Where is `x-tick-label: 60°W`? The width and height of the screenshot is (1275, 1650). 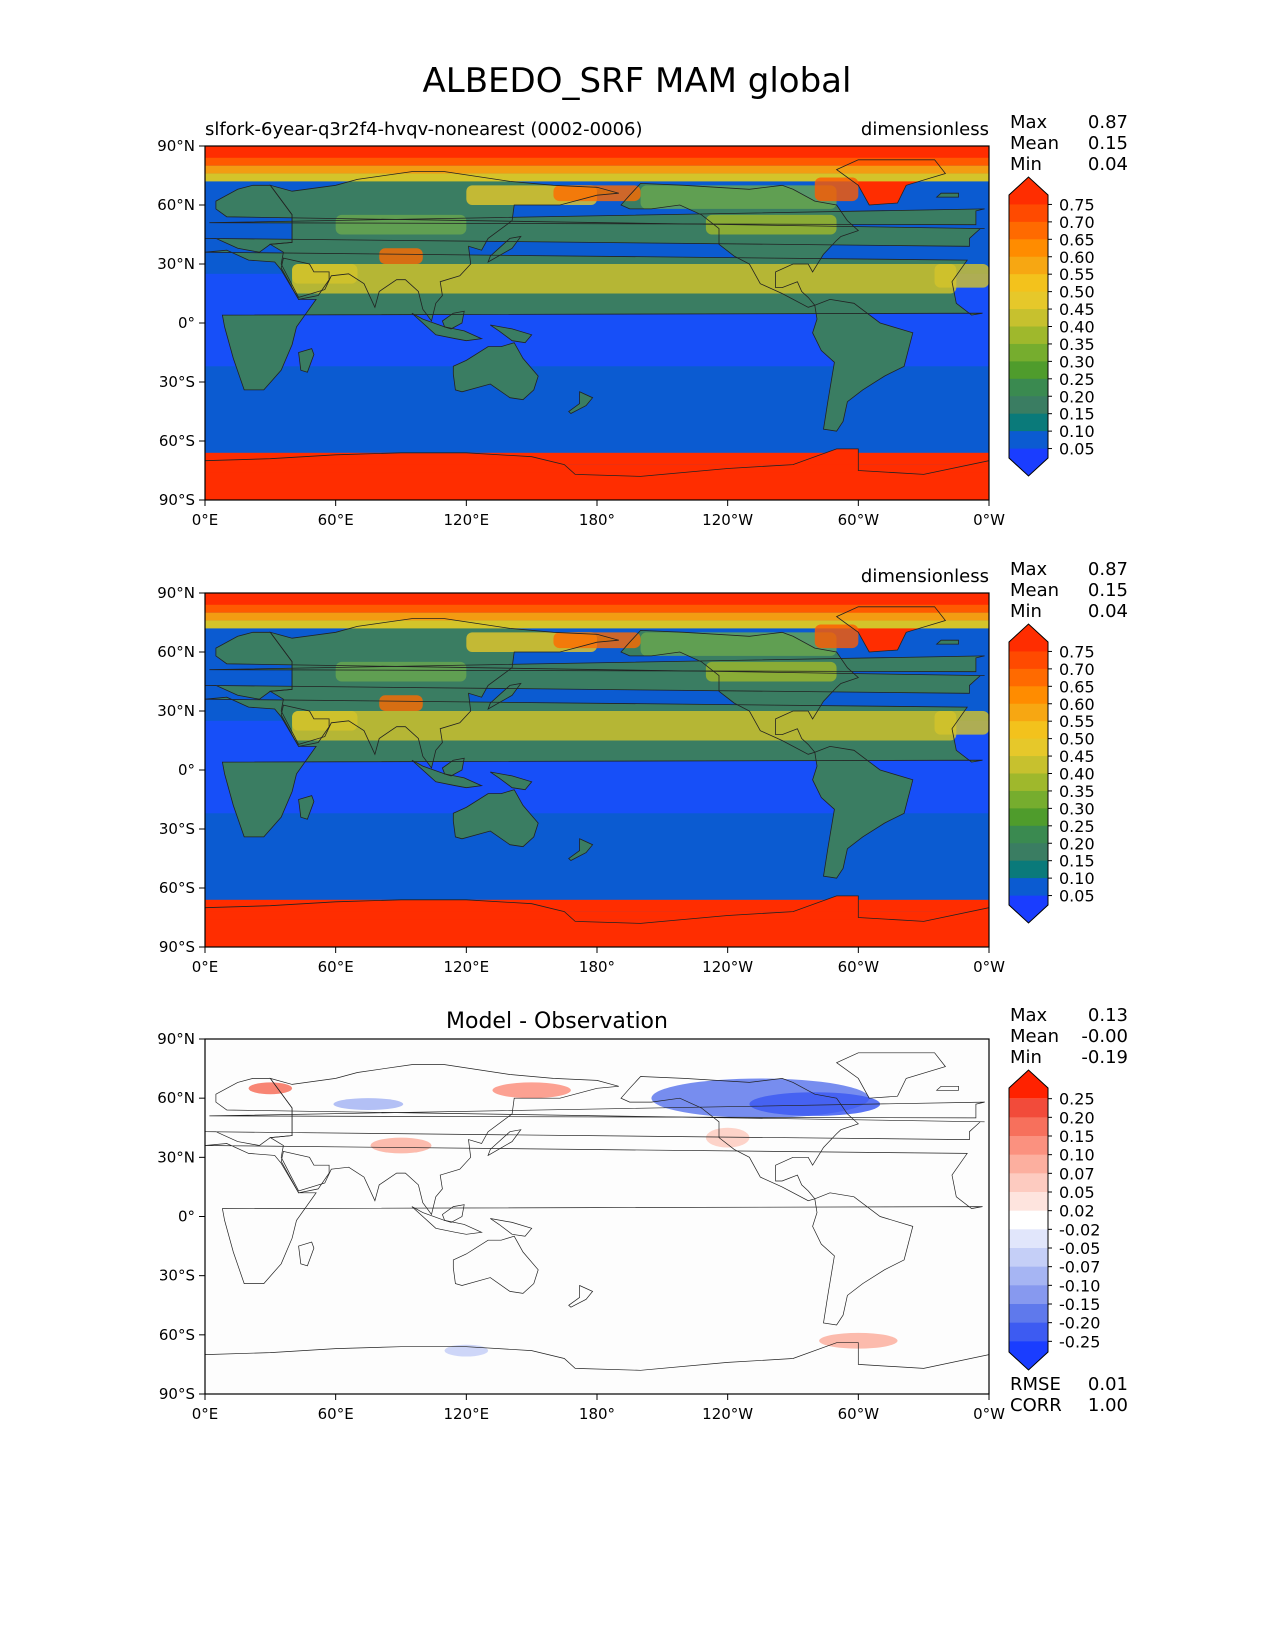 x-tick-label: 60°W is located at coordinates (859, 1414).